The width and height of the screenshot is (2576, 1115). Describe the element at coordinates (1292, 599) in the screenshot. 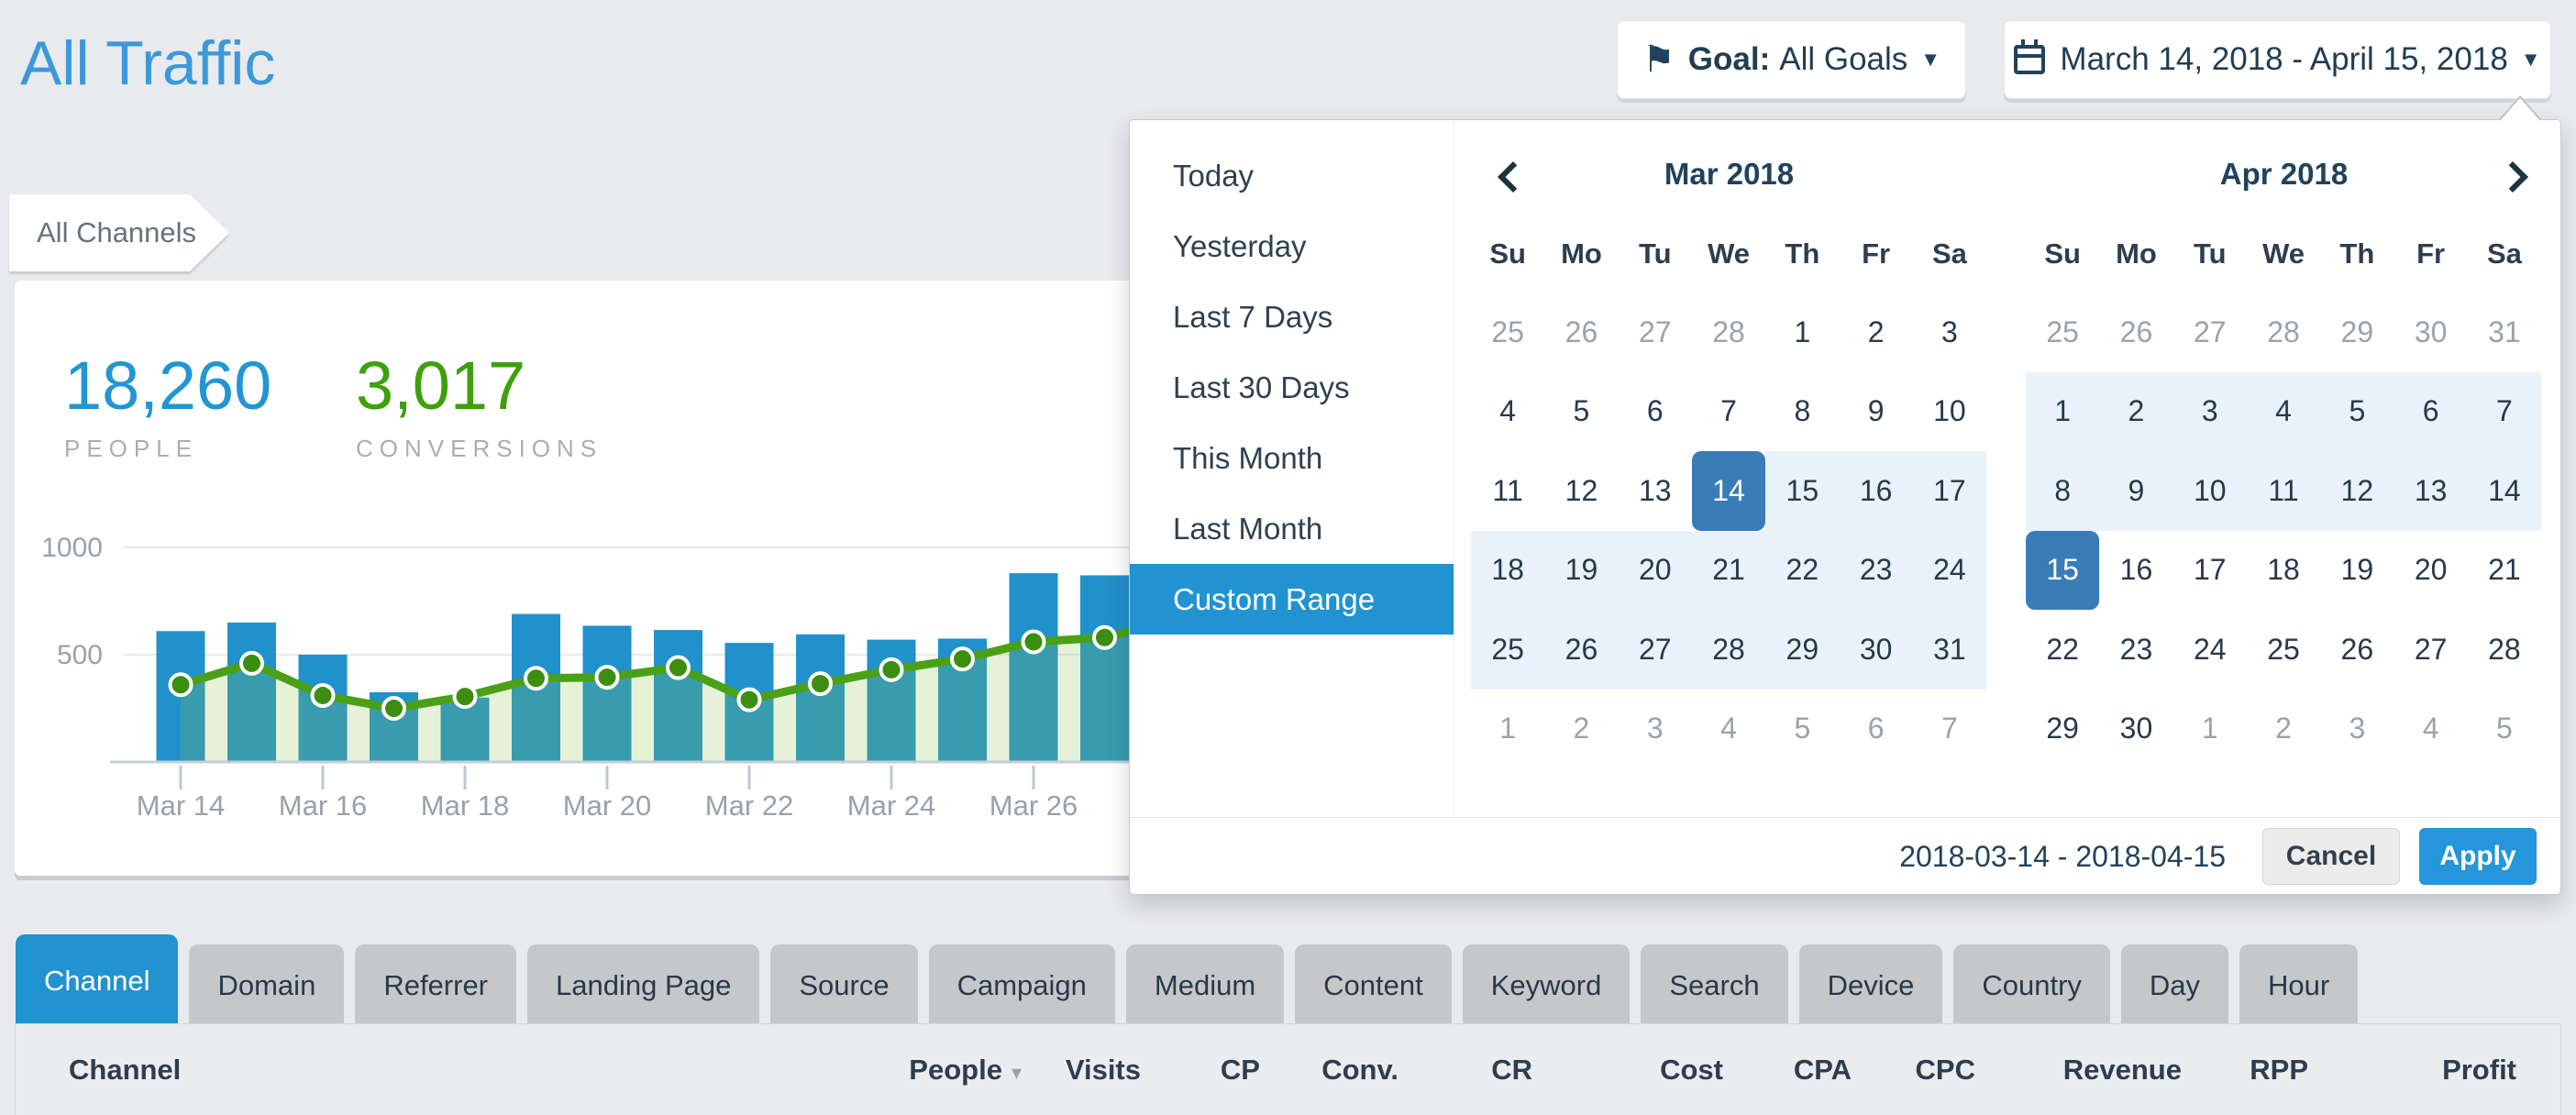

I see `preset-item-custom-range: Custom Range` at that location.